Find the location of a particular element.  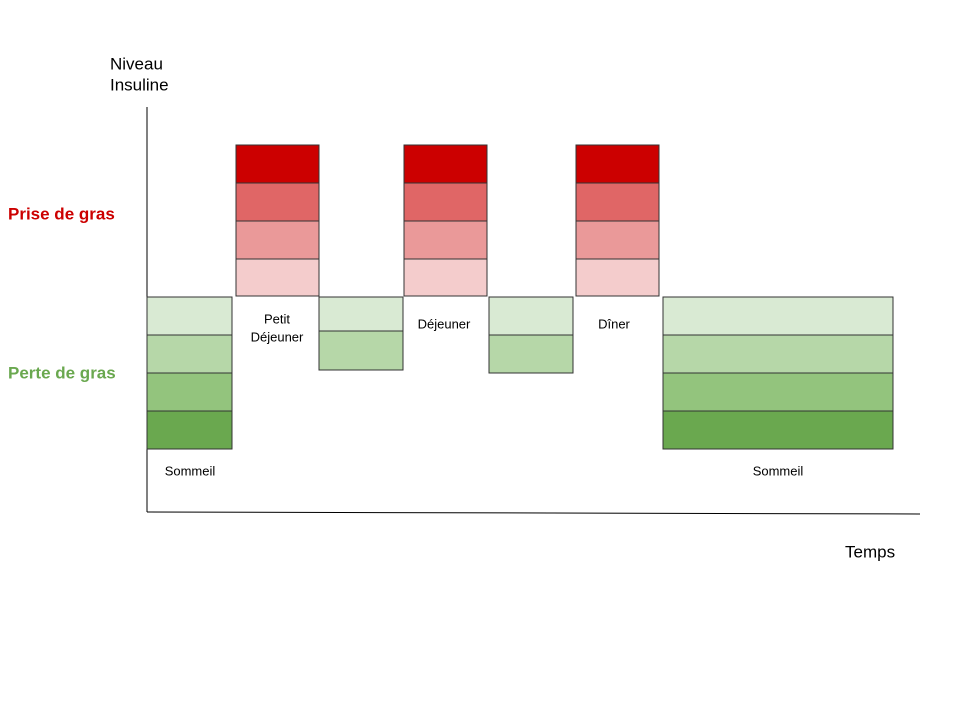

x-axis is located at coordinates (533, 513).